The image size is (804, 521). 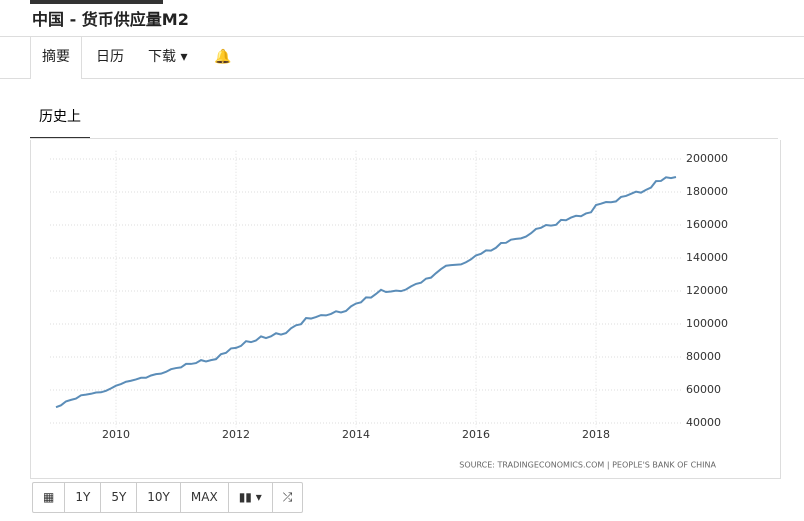 What do you see at coordinates (110, 57) in the screenshot?
I see `tab: 日历` at bounding box center [110, 57].